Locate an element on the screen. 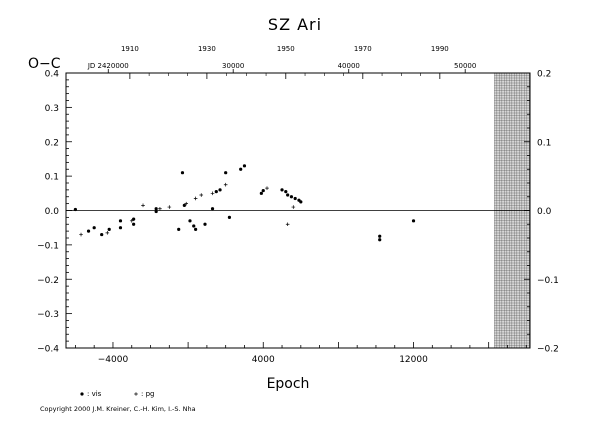 The width and height of the screenshot is (590, 425). year-tick-label: 1950 is located at coordinates (286, 49).